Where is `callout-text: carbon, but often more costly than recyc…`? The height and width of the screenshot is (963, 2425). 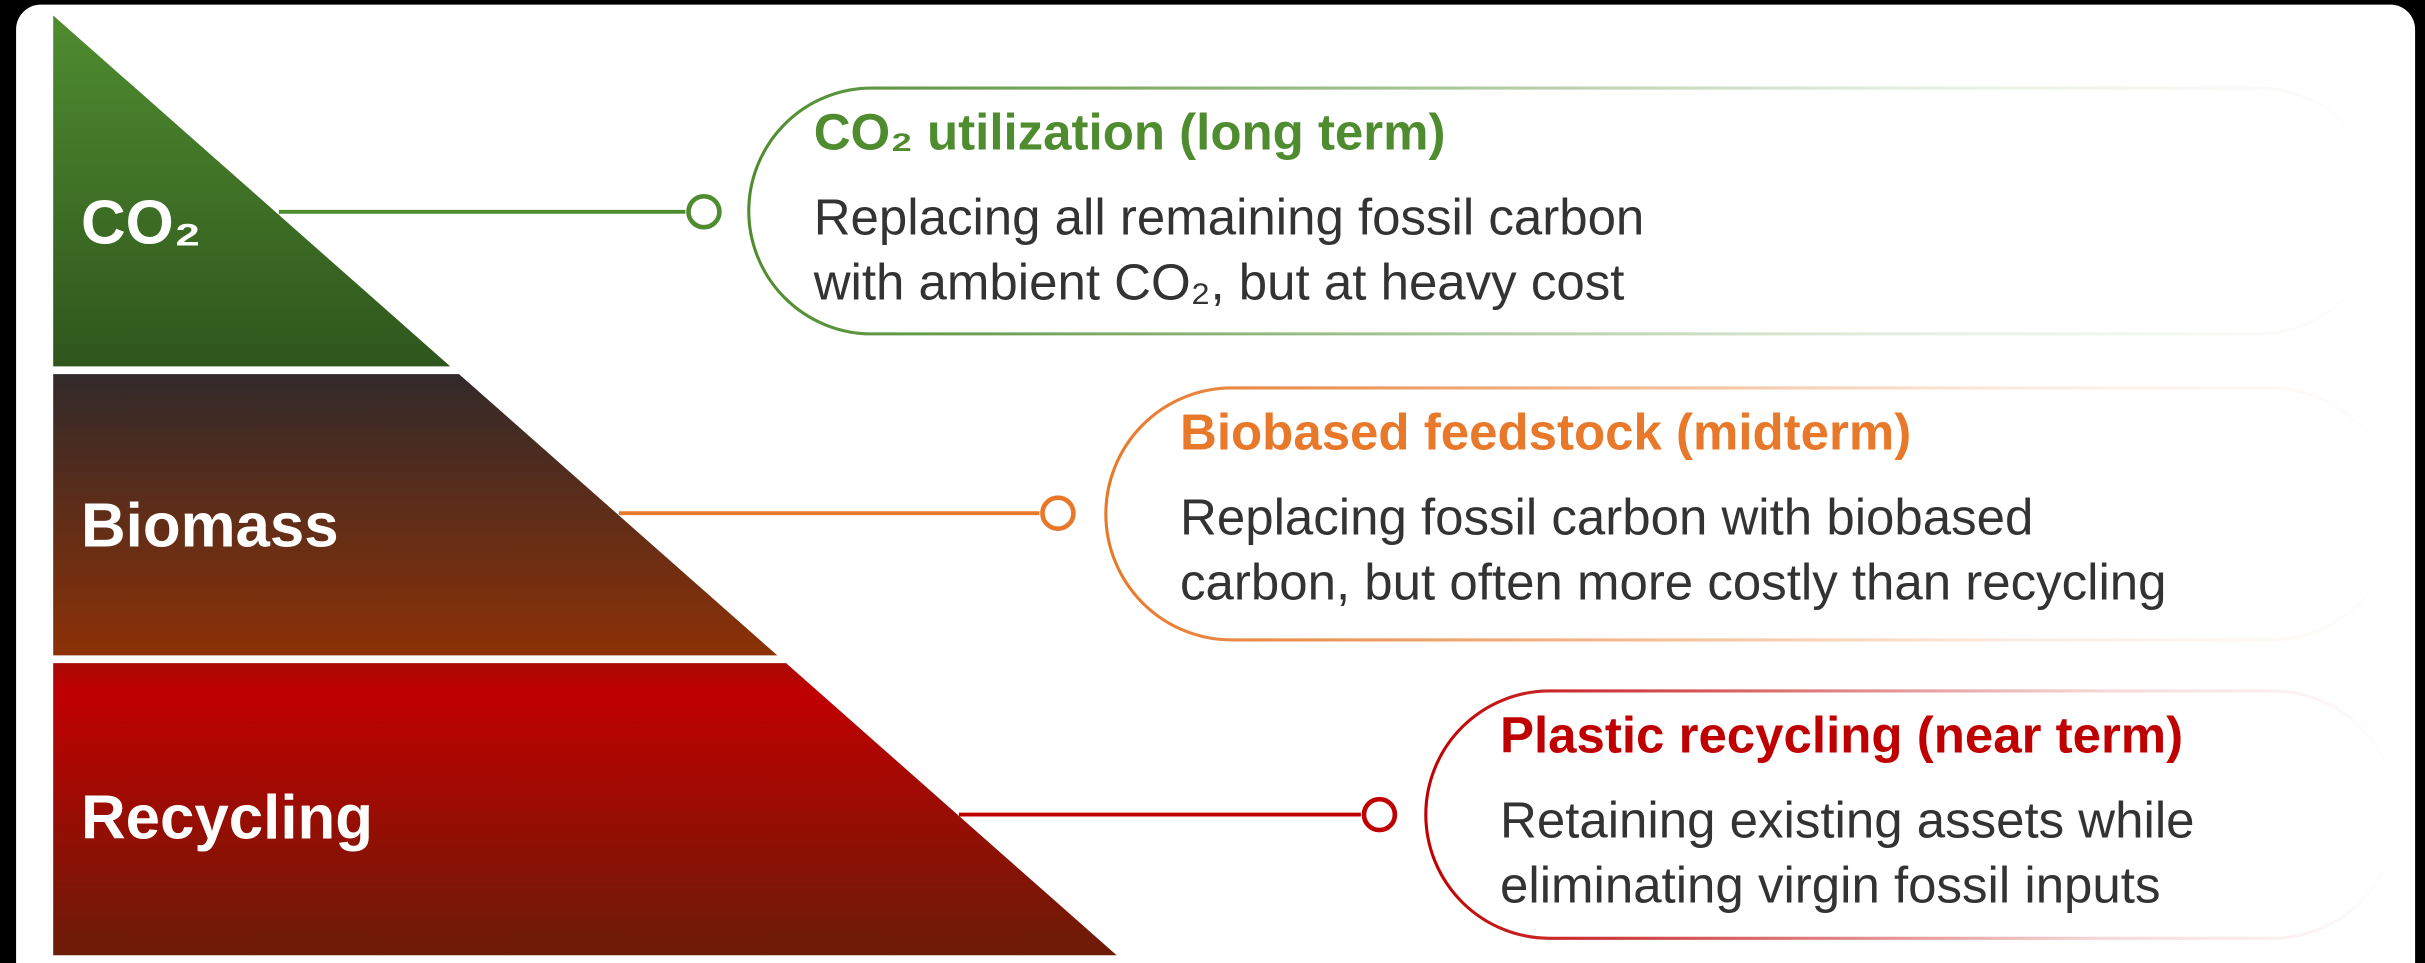 callout-text: carbon, but often more costly than recyc… is located at coordinates (1673, 581).